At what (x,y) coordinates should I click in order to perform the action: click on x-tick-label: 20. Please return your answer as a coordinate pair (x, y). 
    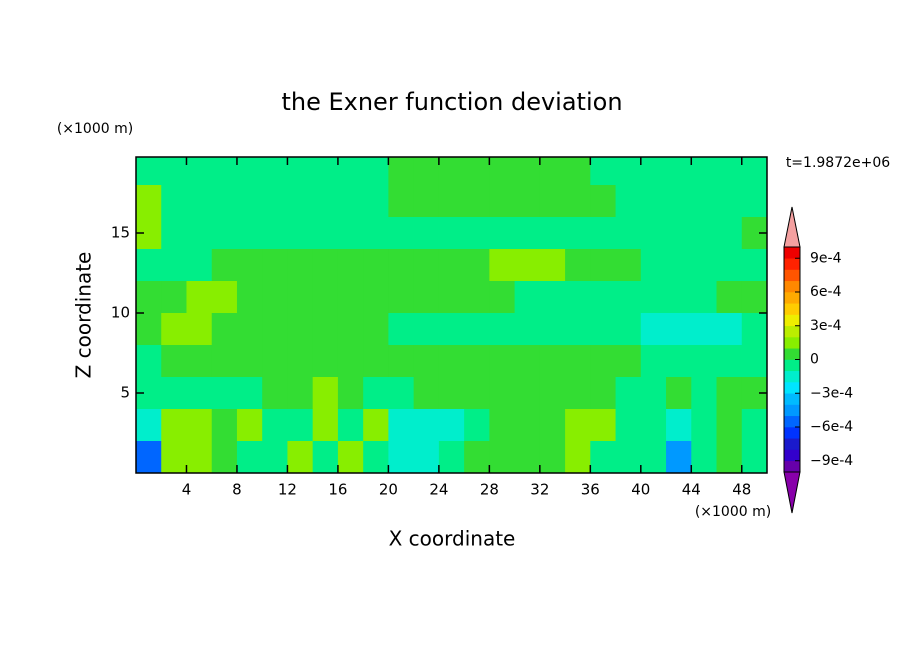
    Looking at the image, I should click on (388, 490).